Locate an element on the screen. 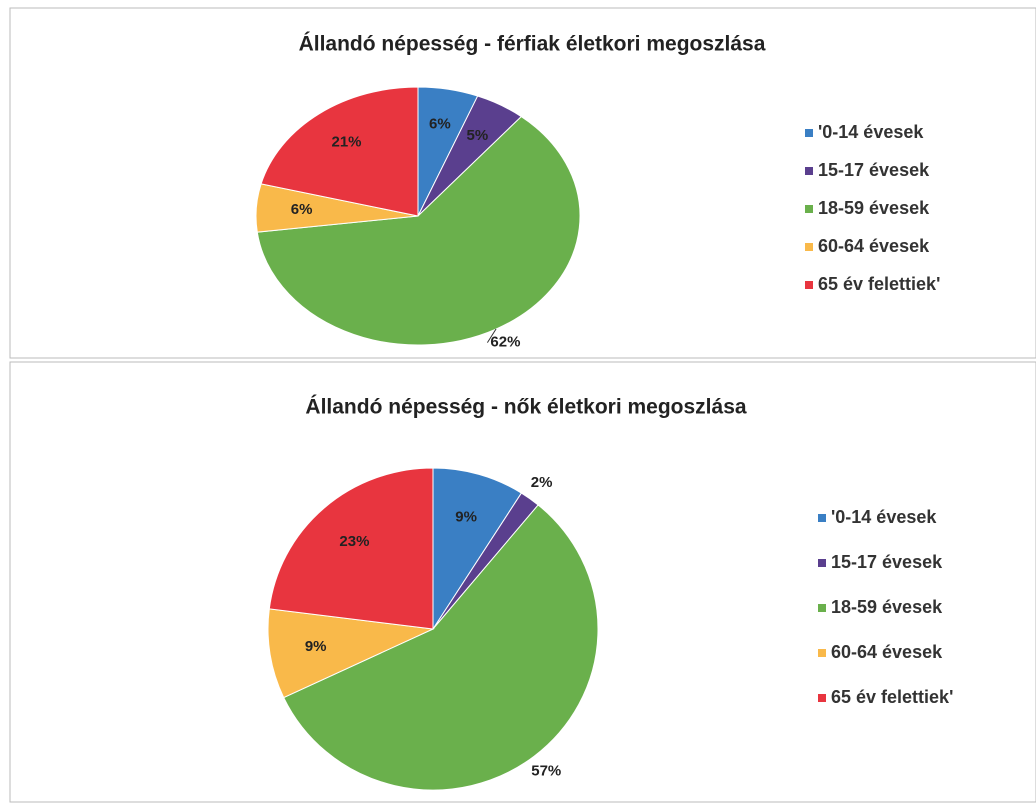  data-label: 21% is located at coordinates (346, 142).